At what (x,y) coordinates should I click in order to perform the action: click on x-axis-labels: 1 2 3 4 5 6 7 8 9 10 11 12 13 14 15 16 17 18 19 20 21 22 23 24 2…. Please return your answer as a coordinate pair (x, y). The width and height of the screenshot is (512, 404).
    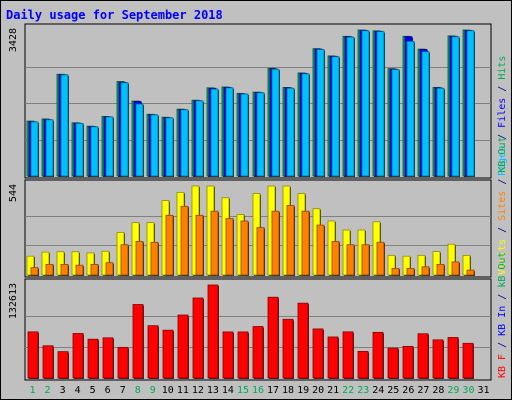
    Looking at the image, I should click on (260, 390).